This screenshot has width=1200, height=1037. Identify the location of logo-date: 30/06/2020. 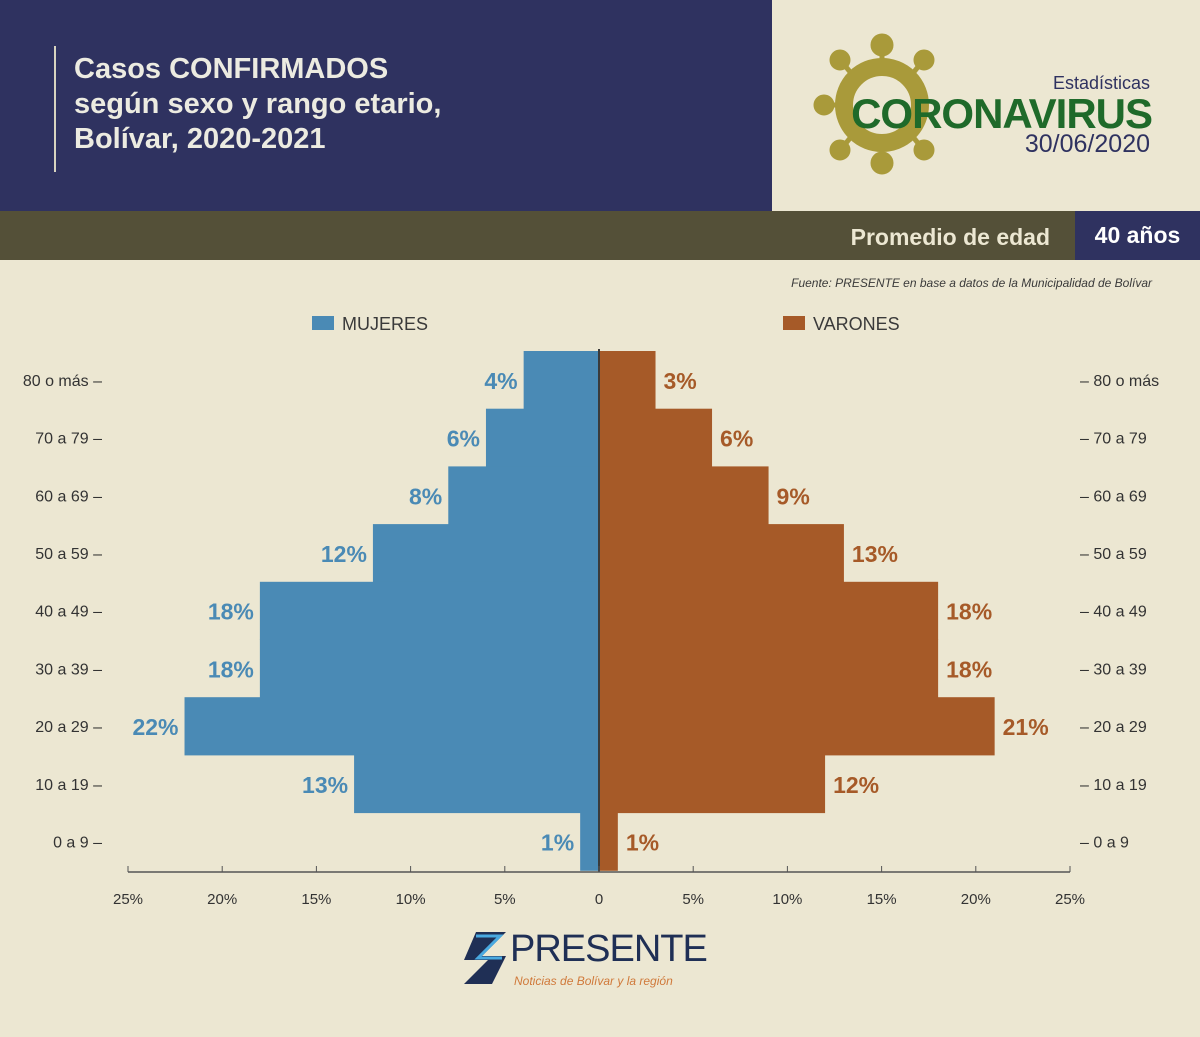
(1087, 144).